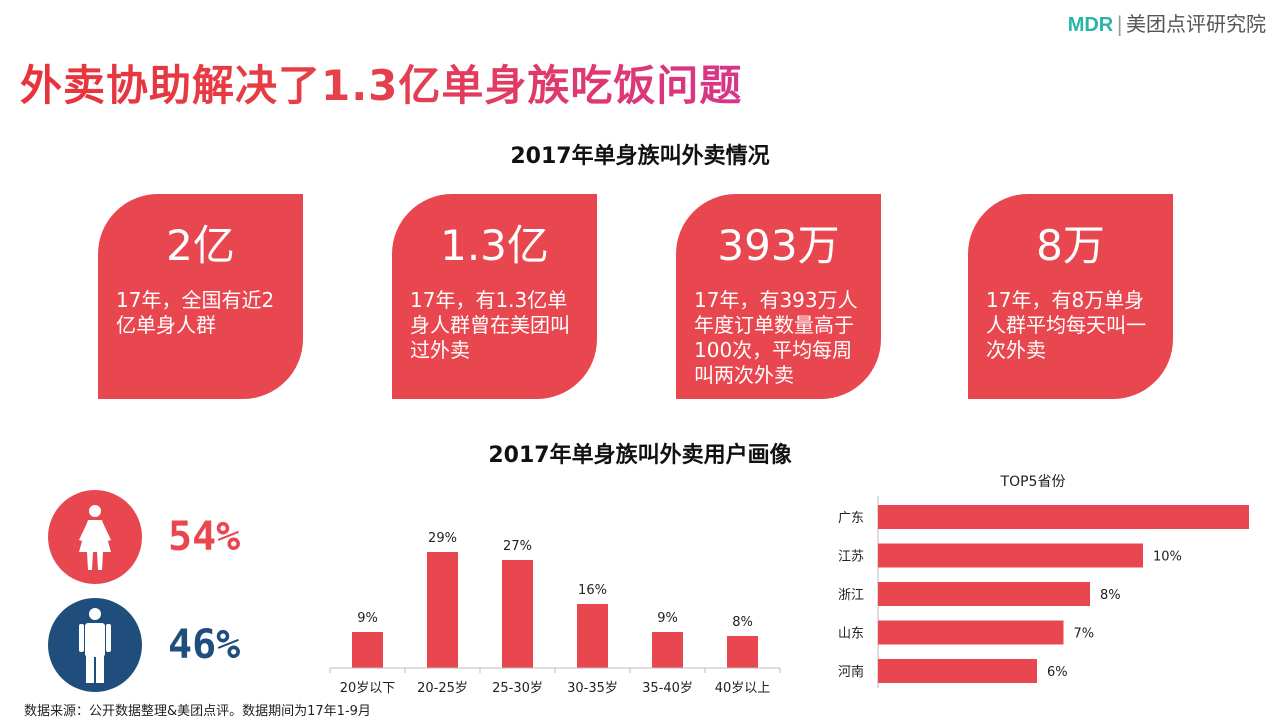  I want to click on stat-card-heavy-users: 393万 17年，有393万人年度订单数量高于100次，平均每周叫两次外卖, so click(778, 296).